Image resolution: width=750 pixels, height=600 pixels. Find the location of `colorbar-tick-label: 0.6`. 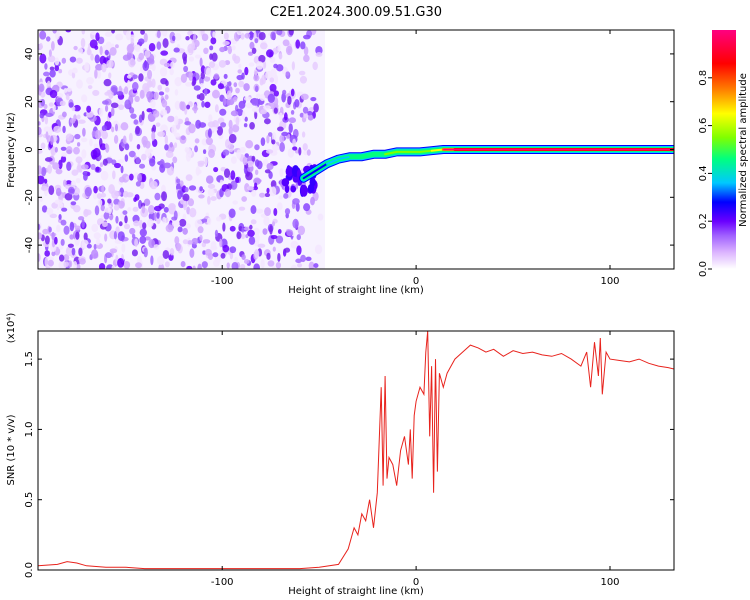

colorbar-tick-label: 0.6 is located at coordinates (703, 126).